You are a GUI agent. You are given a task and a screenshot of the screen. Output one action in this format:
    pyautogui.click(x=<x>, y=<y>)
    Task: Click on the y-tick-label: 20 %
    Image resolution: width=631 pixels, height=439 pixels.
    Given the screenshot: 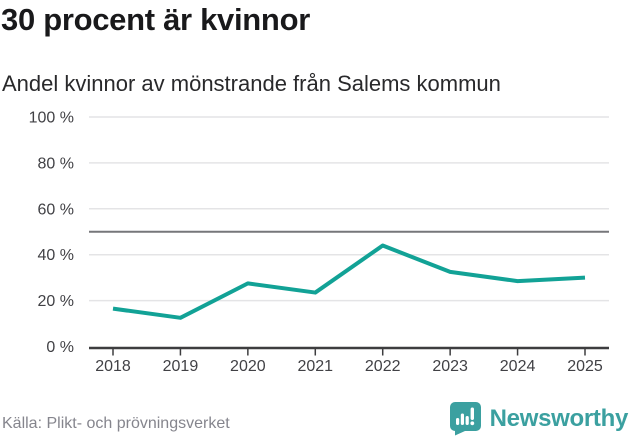 What is the action you would take?
    pyautogui.click(x=56, y=301)
    